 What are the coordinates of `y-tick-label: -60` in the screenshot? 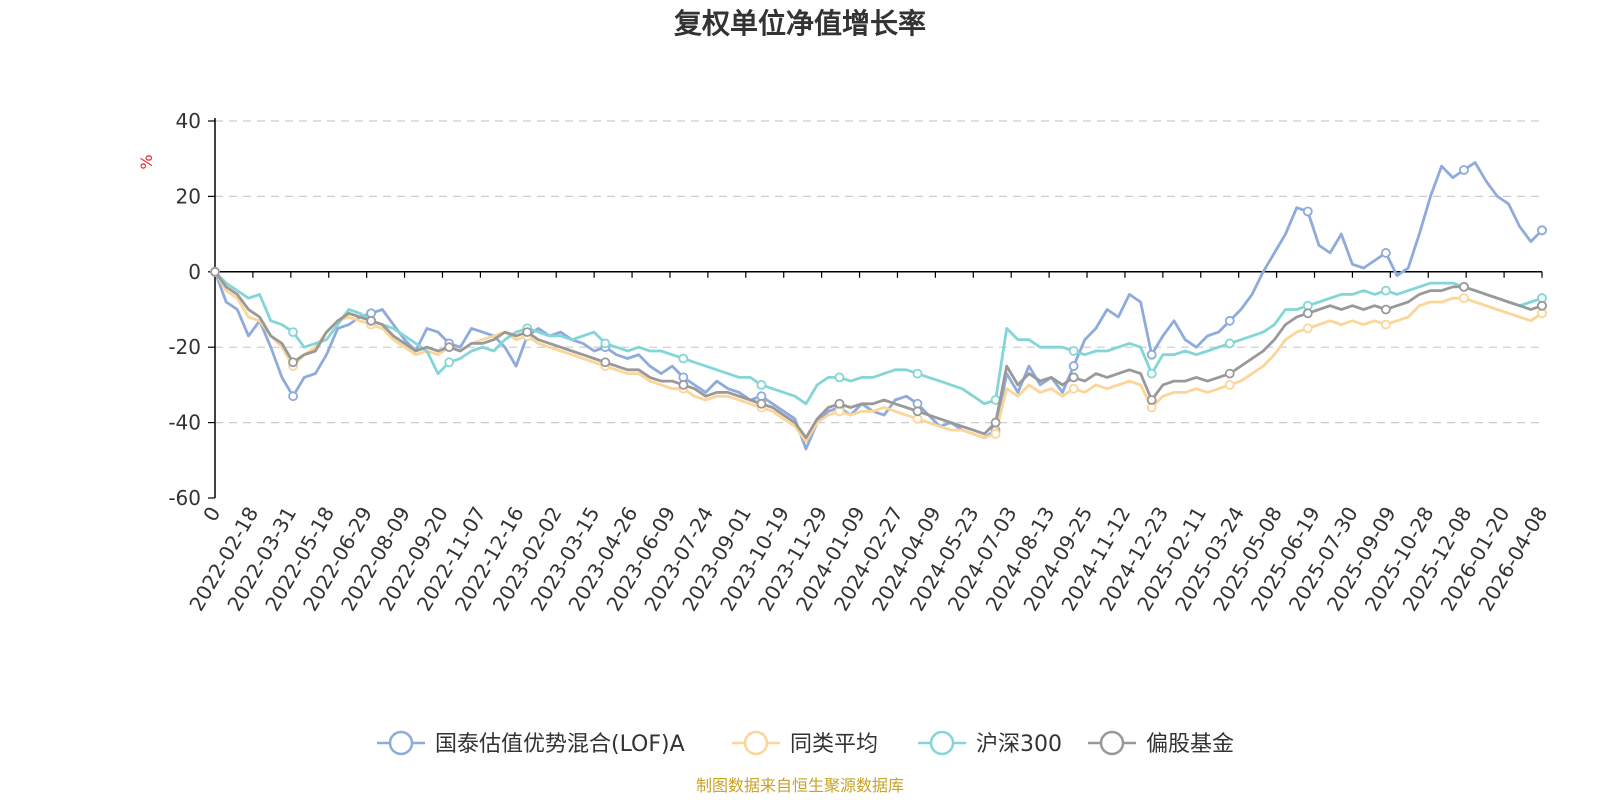 It's located at (184, 498).